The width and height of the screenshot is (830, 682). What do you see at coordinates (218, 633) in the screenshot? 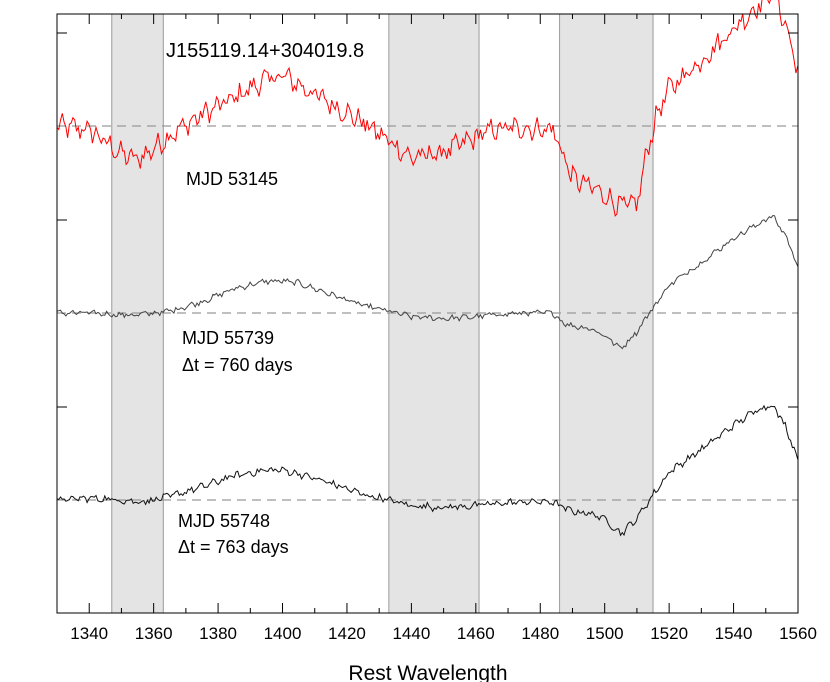
I see `x-tick-label: 1380` at bounding box center [218, 633].